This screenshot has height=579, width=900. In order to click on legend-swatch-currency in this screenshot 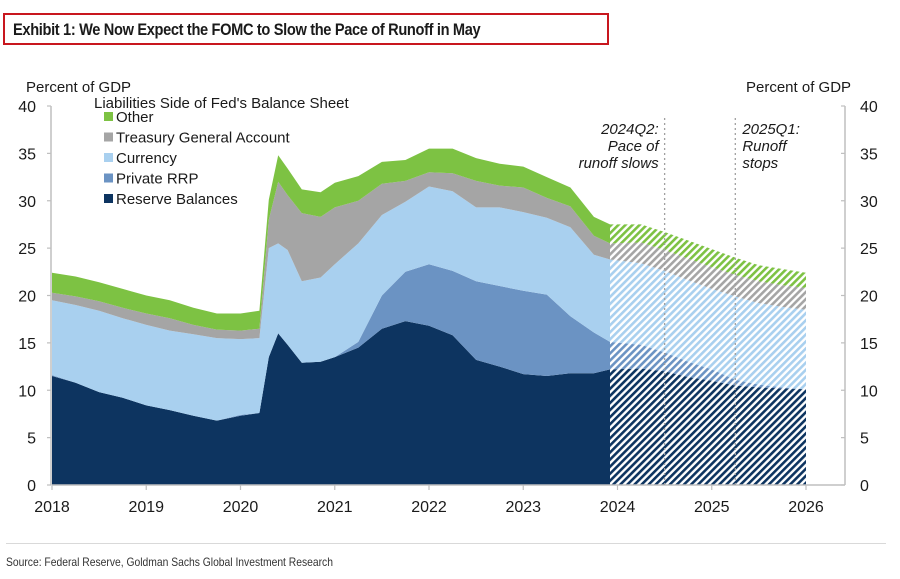, I will do `click(108, 157)`.